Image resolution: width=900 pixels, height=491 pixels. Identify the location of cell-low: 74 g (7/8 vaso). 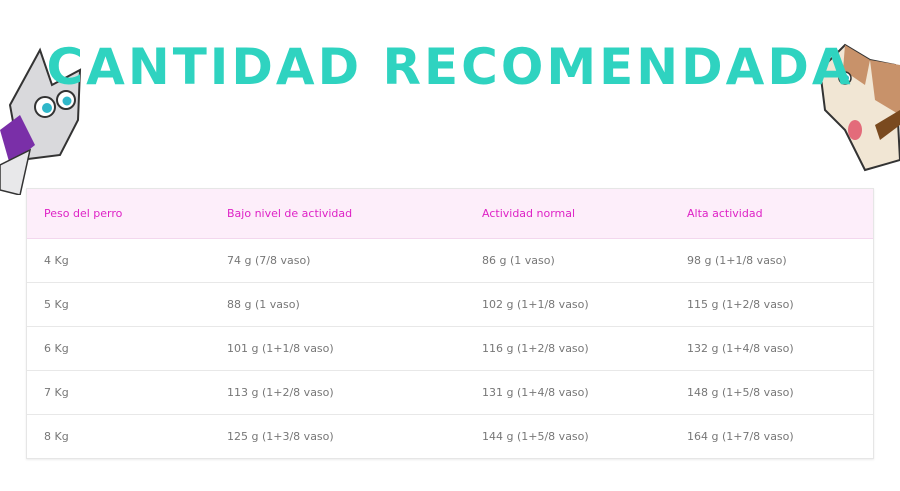
(269, 260).